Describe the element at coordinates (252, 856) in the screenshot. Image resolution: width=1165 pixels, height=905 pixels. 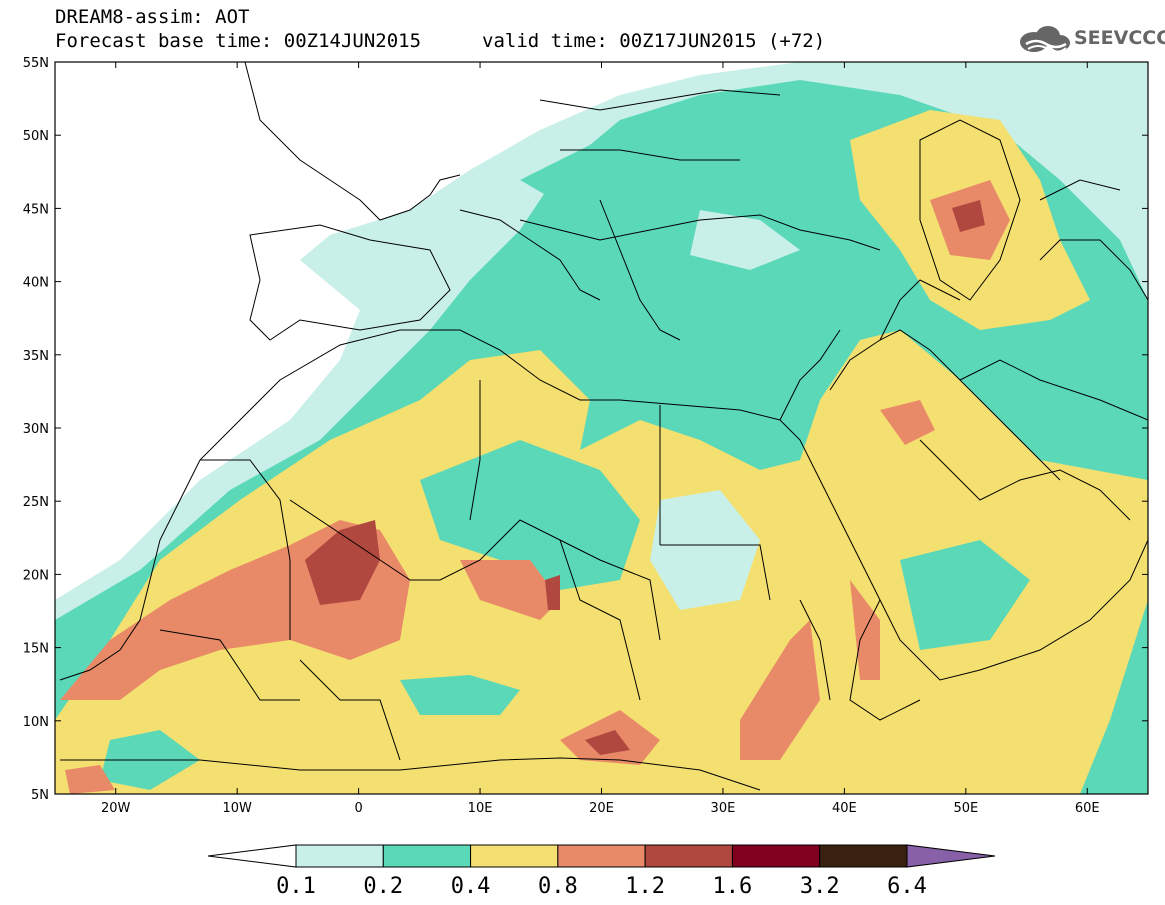
I see `colorbar-min-triangle` at that location.